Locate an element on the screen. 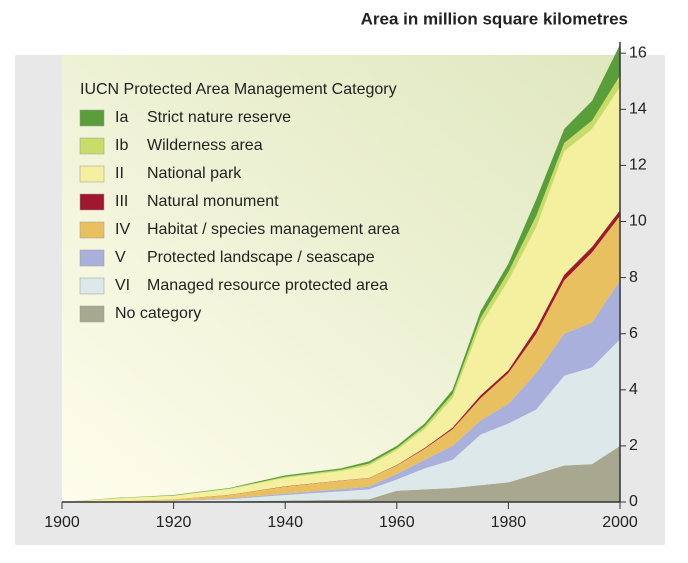  y-tick-label: 2 is located at coordinates (633, 445).